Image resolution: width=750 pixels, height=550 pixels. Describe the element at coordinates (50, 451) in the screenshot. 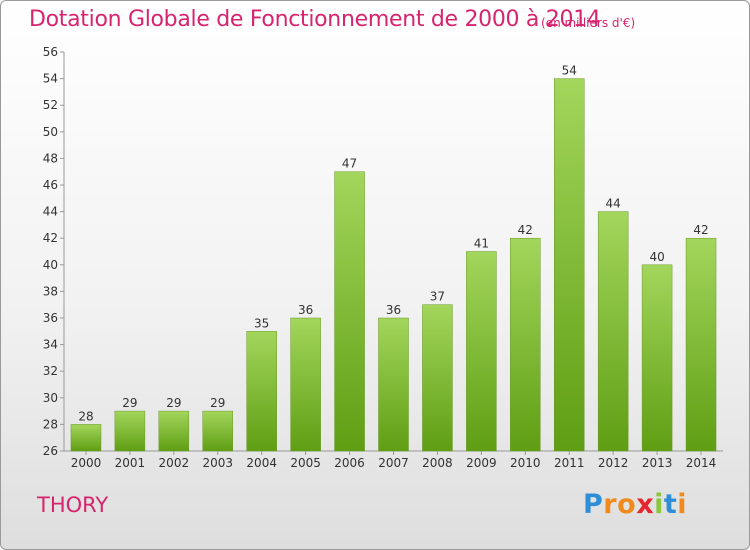

I see `y-tick-label: 26` at that location.